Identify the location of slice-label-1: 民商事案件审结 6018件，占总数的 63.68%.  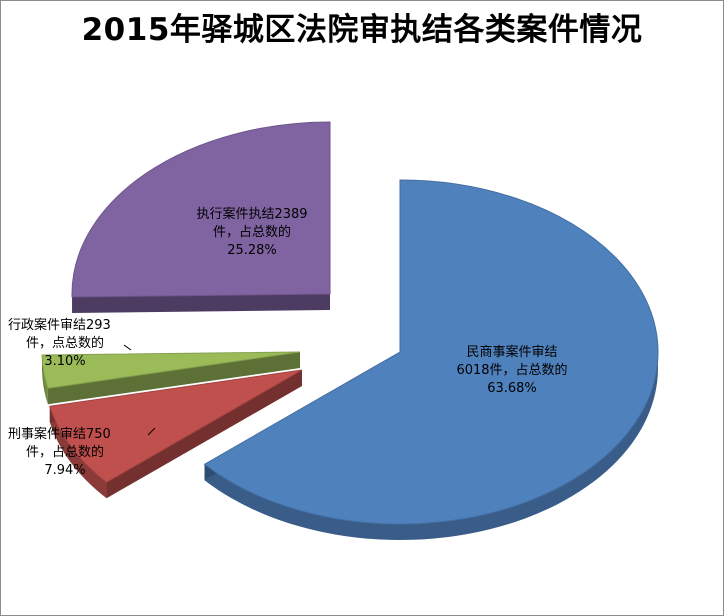
(511, 370).